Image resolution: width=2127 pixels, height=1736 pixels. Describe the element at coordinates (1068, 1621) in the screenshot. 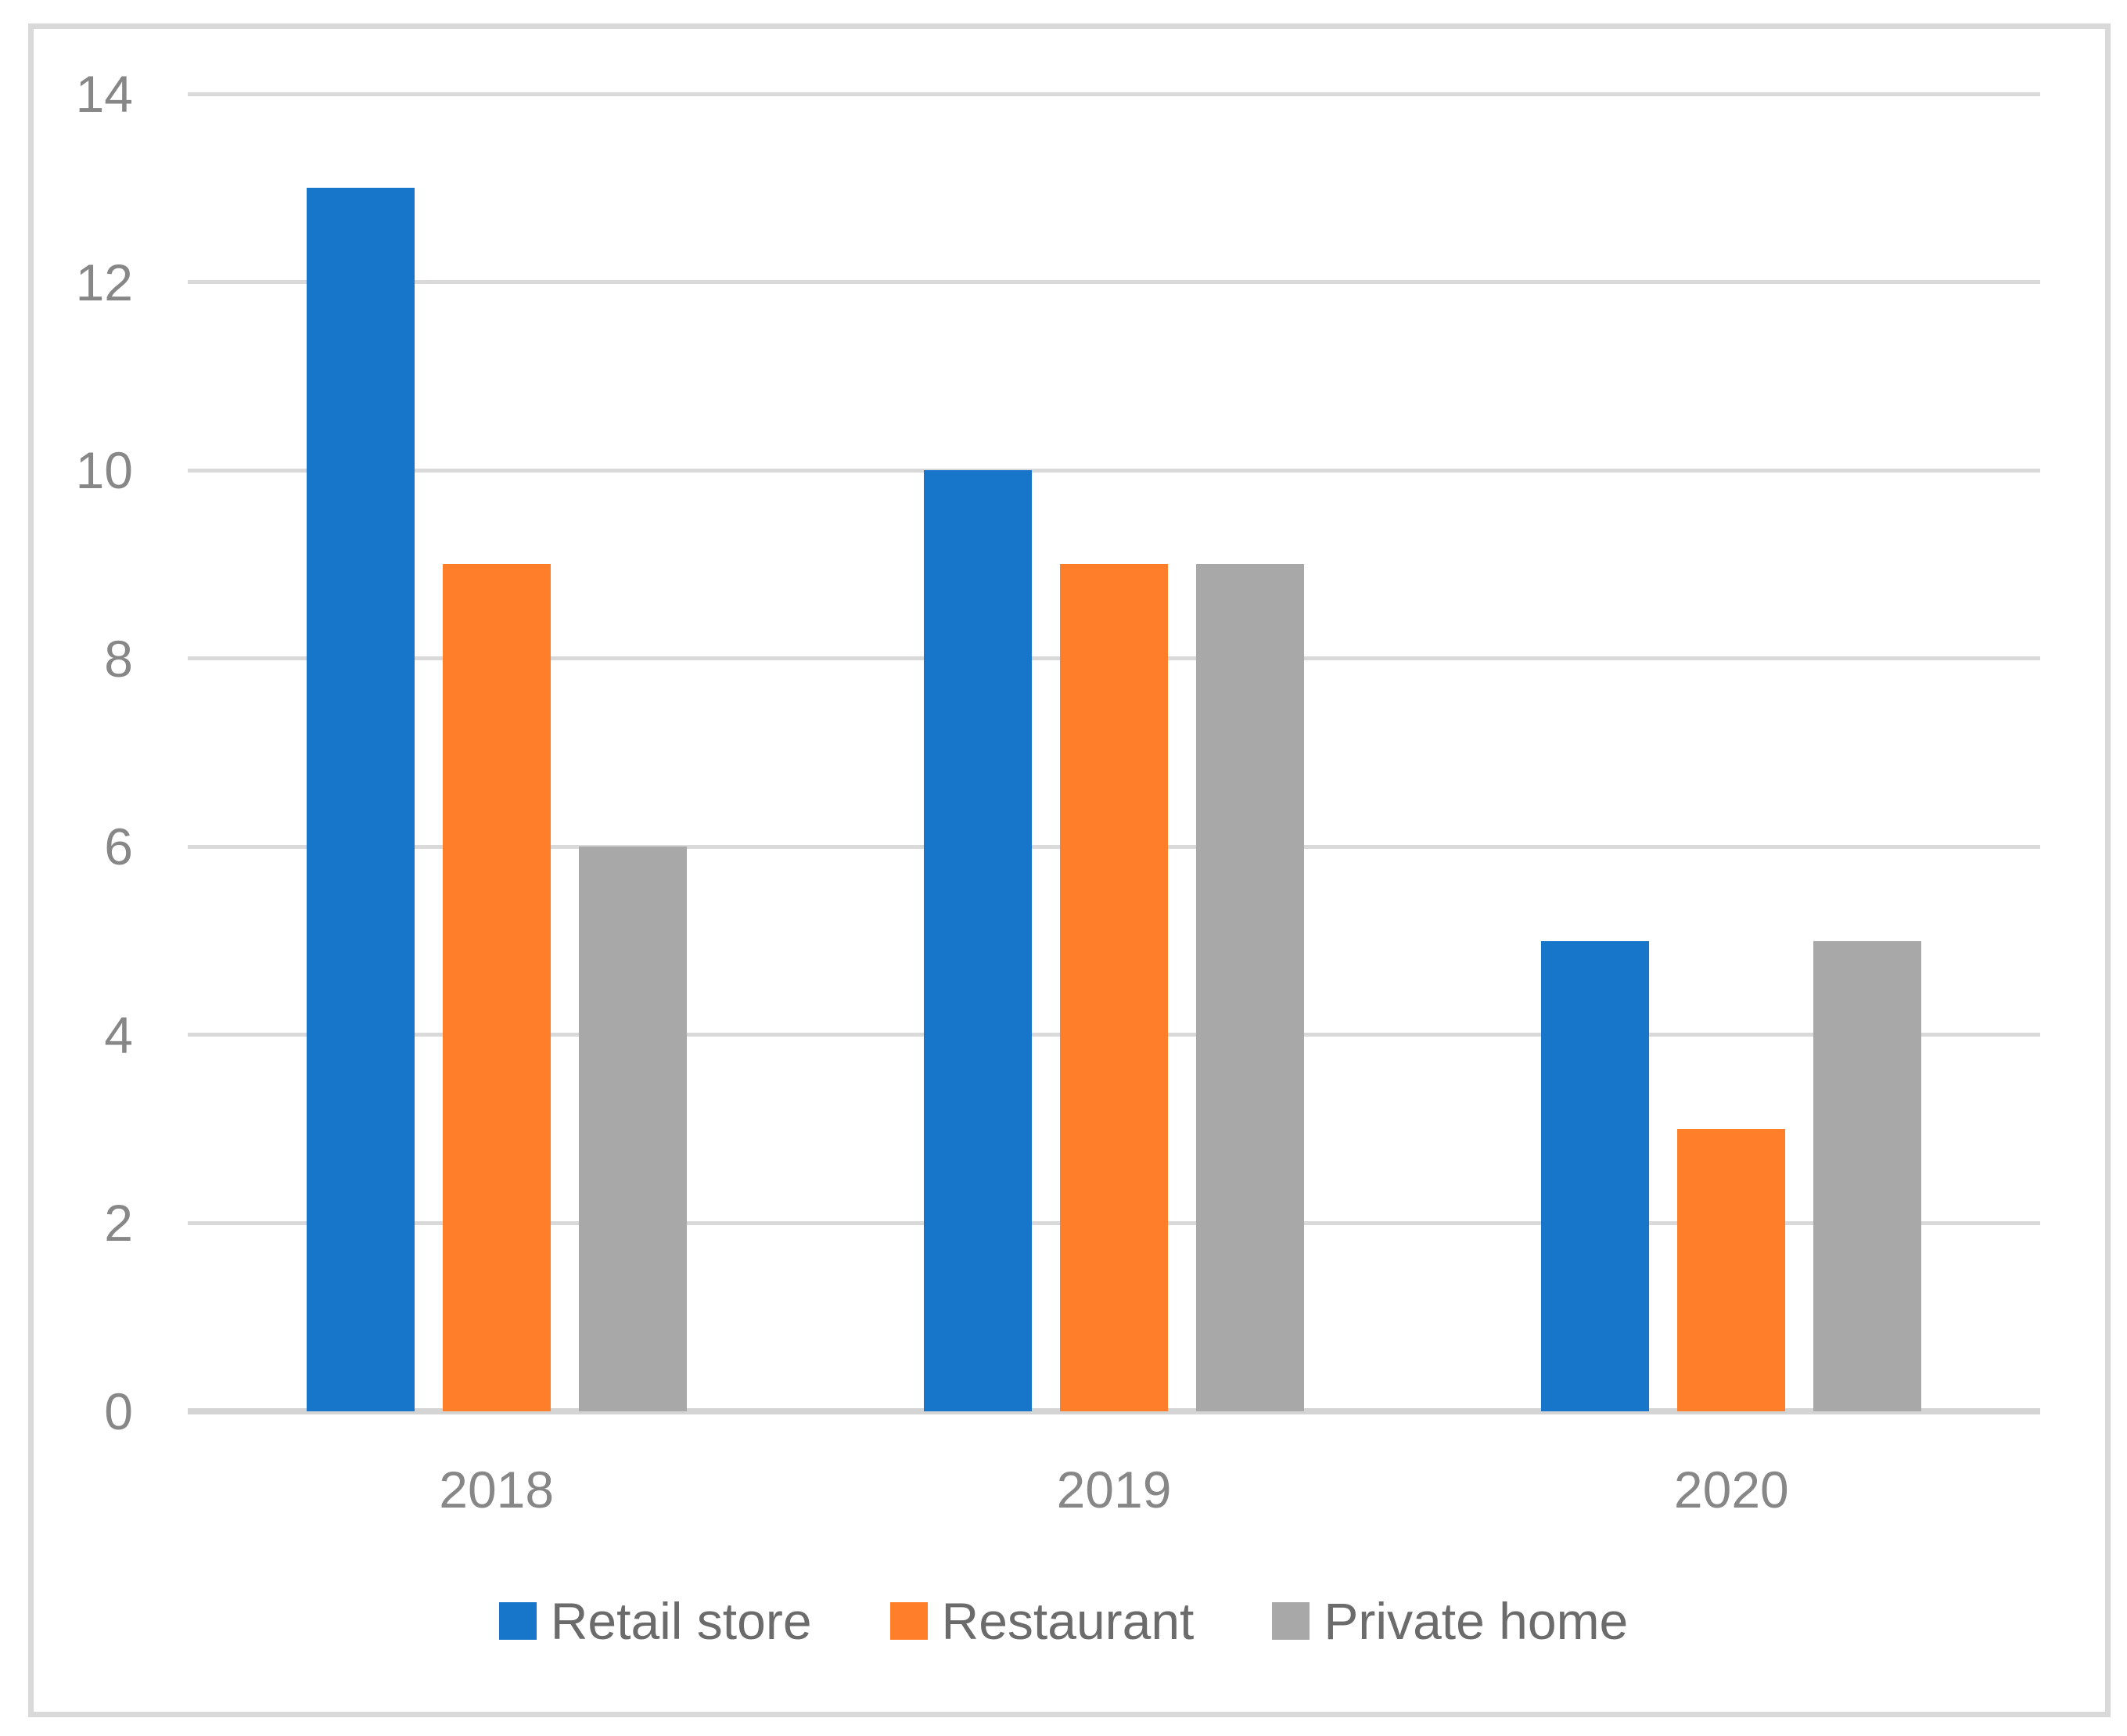

I see `legend-label: Restaurant` at that location.